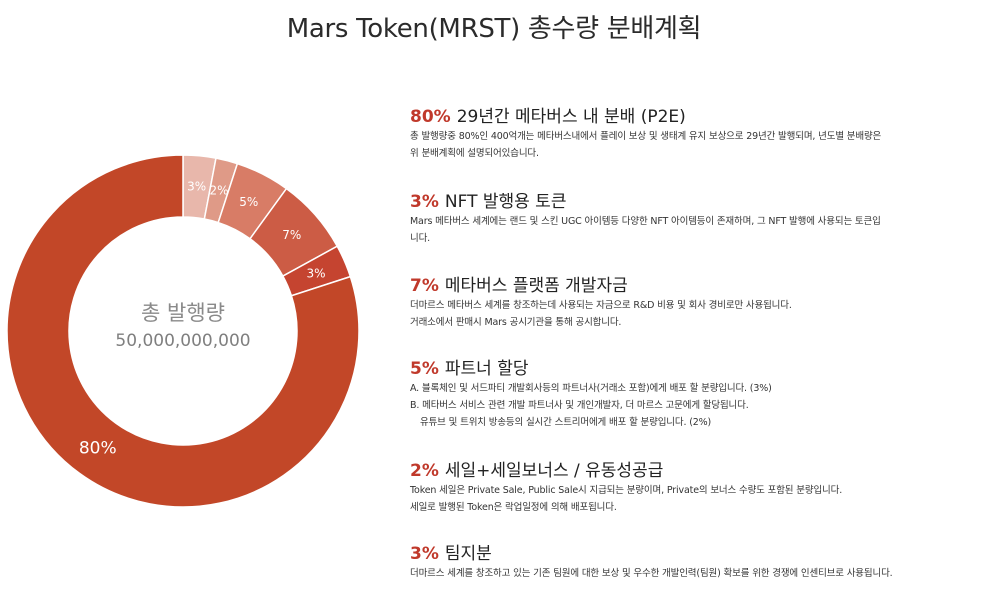 This screenshot has height=598, width=988. I want to click on section-title: 메타버스 플랫폼 개발자금, so click(536, 286).